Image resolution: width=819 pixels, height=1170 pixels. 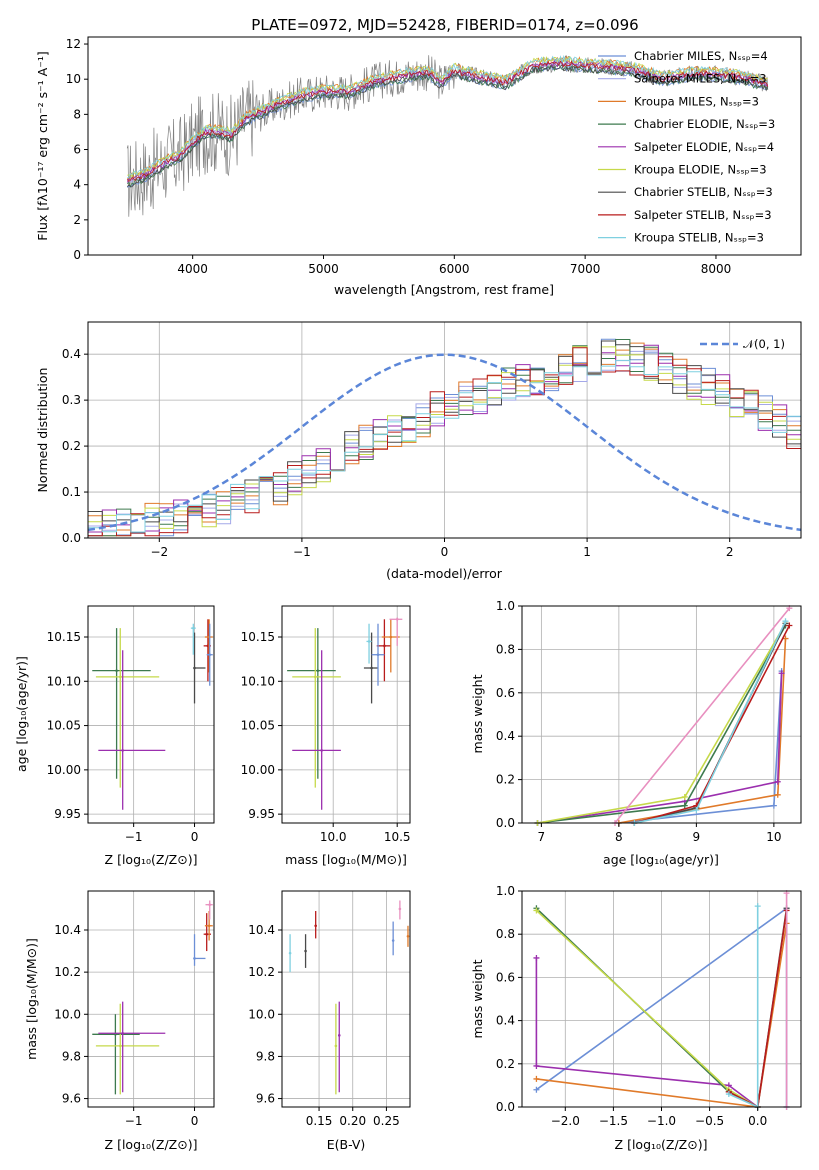 I want to click on mass-vs-Z-y-label: mass [log₁₀(M/M⊙)], so click(x=31, y=999).